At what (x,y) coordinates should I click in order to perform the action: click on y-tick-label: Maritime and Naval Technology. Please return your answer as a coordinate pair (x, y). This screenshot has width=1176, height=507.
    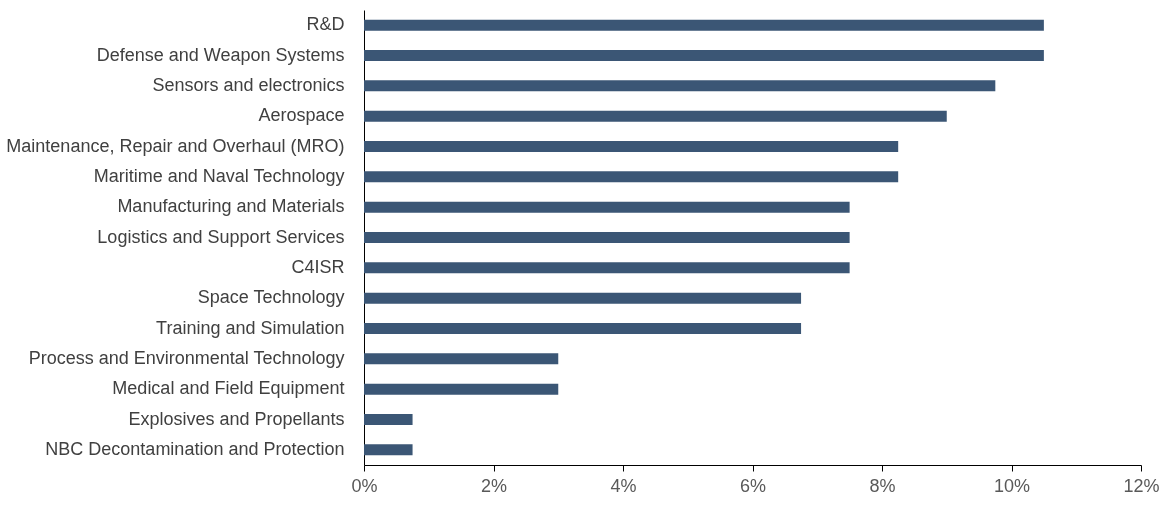
    Looking at the image, I should click on (219, 175).